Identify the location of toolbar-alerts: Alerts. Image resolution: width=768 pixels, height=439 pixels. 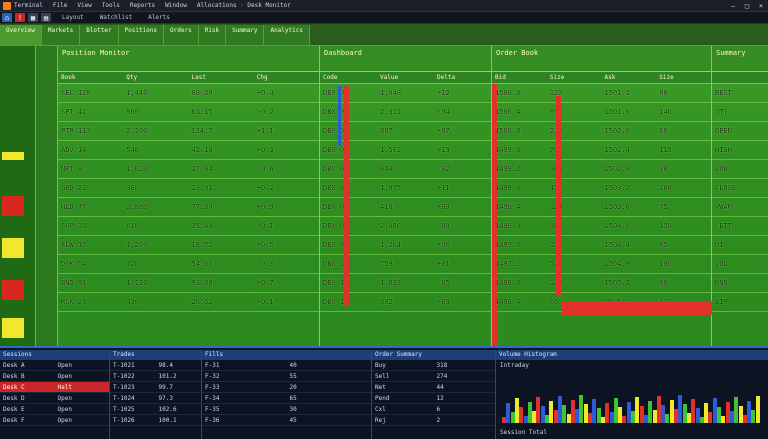
(159, 17).